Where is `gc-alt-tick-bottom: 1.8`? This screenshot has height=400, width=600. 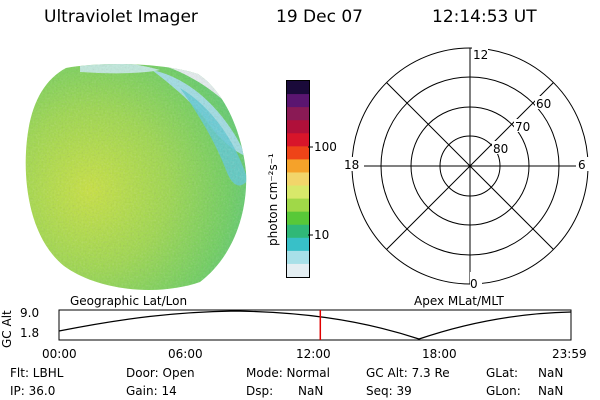
gc-alt-tick-bottom: 1.8 is located at coordinates (30, 333).